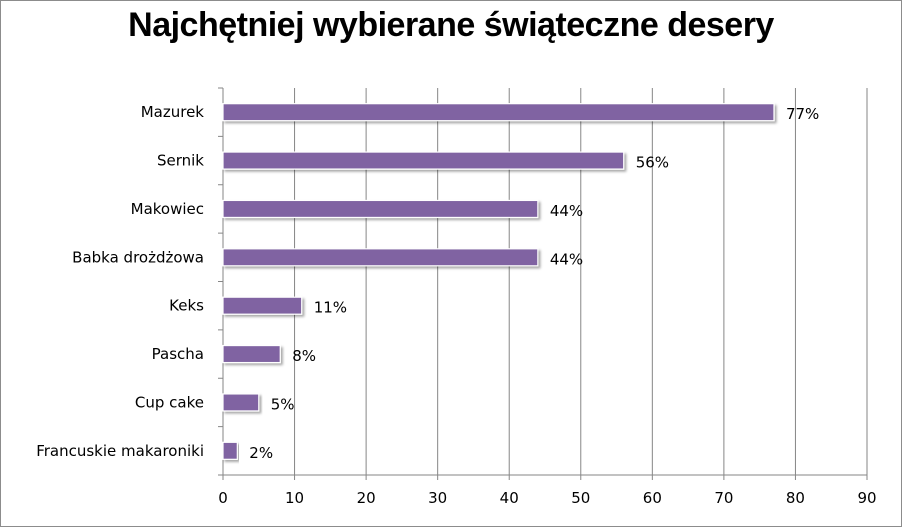 The width and height of the screenshot is (902, 527). I want to click on x-tick-label: 0, so click(223, 498).